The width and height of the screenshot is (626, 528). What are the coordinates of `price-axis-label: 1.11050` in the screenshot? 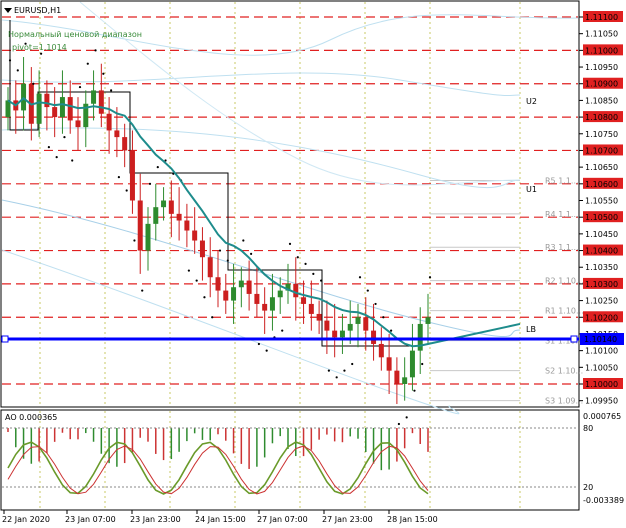 It's located at (601, 34).